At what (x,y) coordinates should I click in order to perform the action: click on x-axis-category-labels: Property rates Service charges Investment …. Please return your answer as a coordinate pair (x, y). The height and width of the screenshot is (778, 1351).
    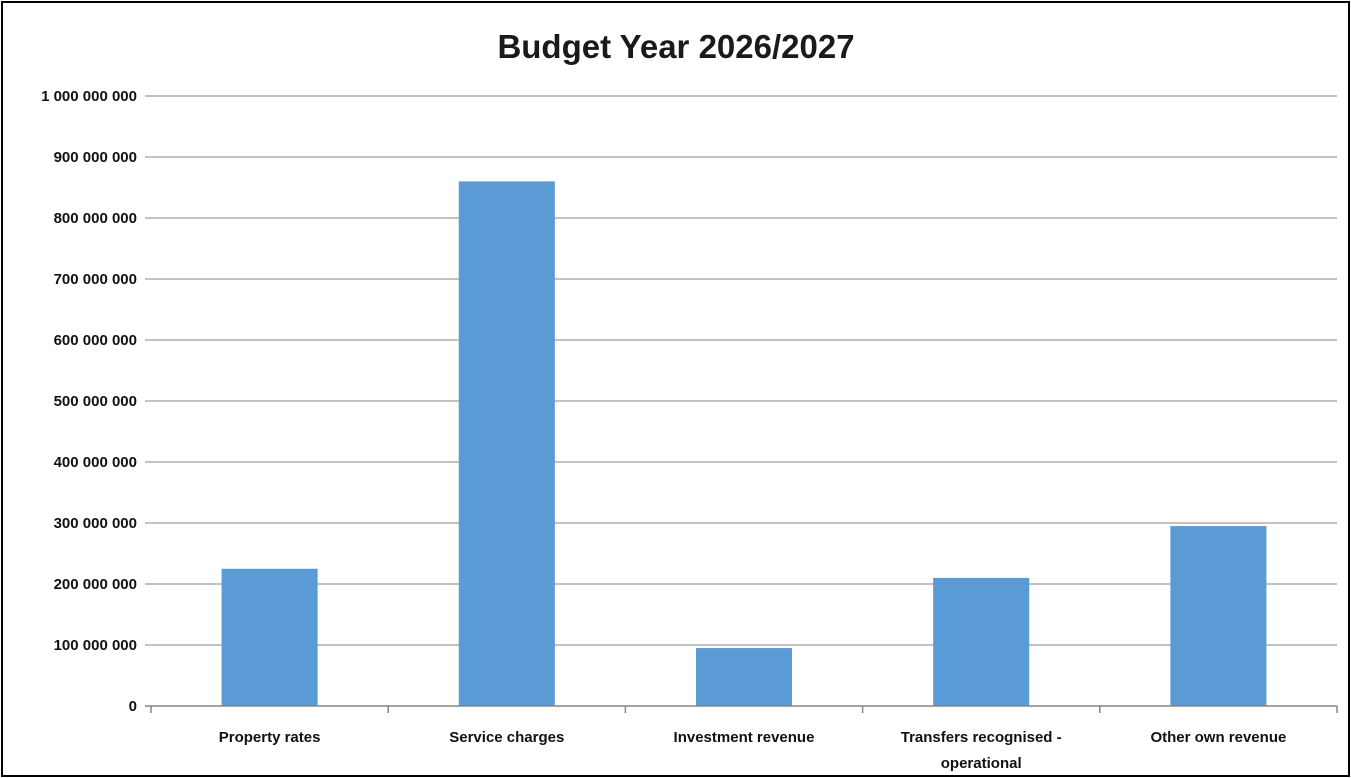
    Looking at the image, I should click on (753, 750).